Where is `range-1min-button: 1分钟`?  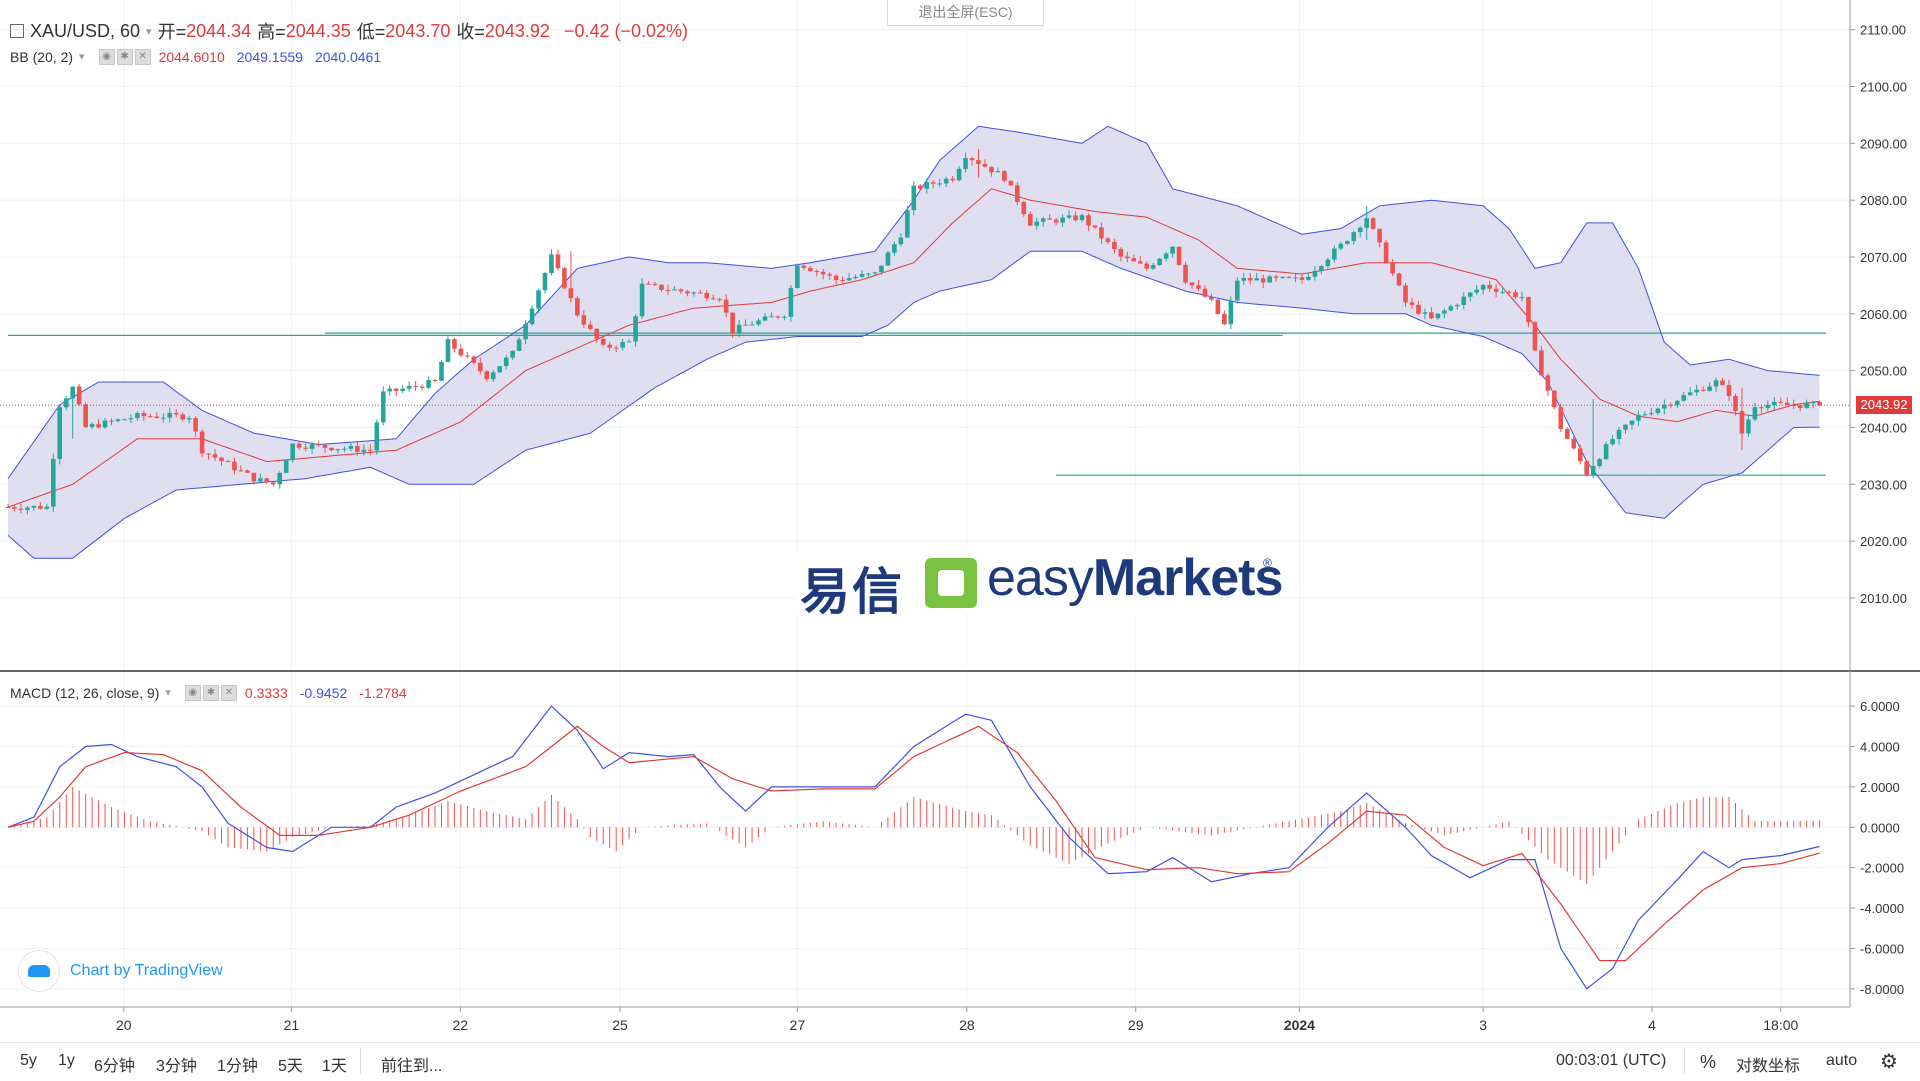
range-1min-button: 1分钟 is located at coordinates (237, 1066).